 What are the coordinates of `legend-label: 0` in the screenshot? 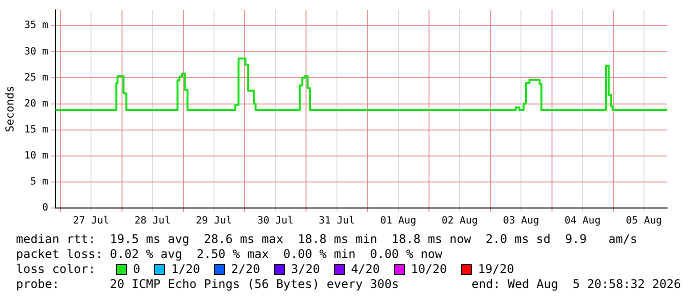 It's located at (136, 269).